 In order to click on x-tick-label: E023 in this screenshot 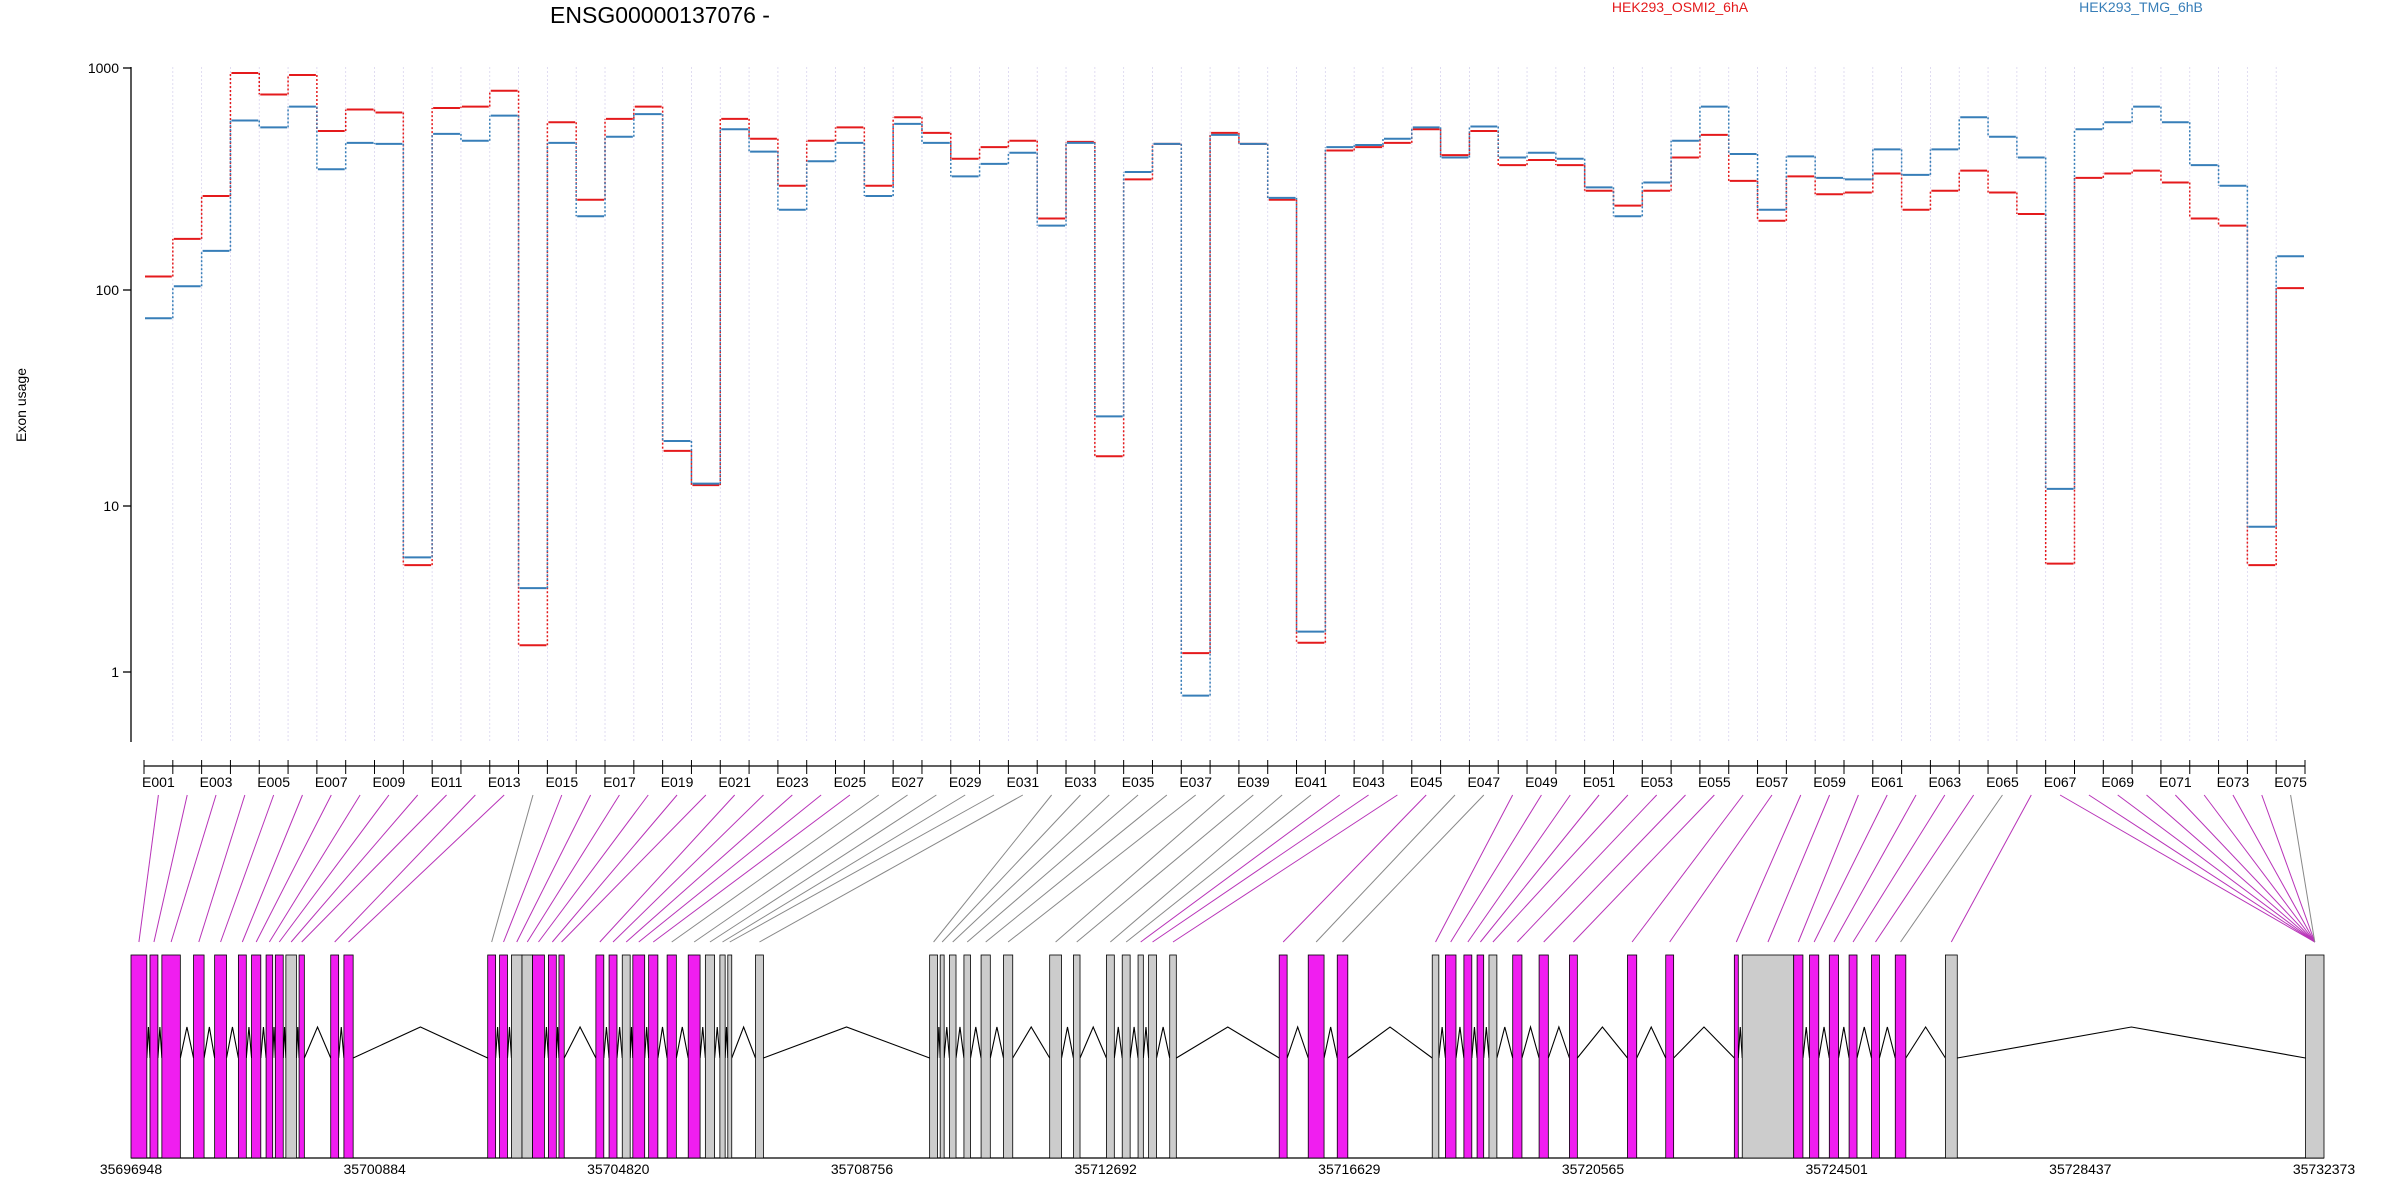, I will do `click(792, 782)`.